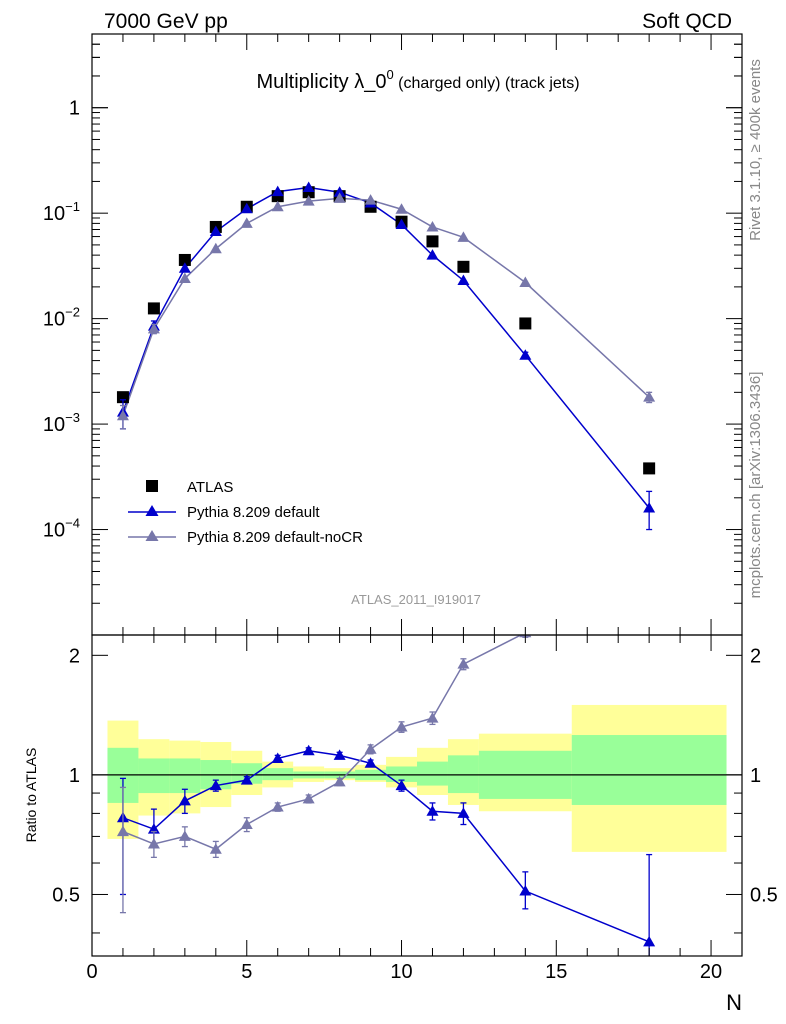 This screenshot has width=786, height=1024. I want to click on x-tick-label: 20, so click(711, 972).